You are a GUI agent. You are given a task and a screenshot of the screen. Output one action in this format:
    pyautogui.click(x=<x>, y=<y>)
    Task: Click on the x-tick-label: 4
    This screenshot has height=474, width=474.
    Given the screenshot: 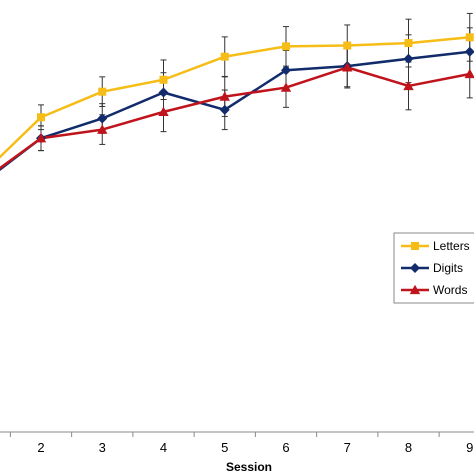 What is the action you would take?
    pyautogui.click(x=163, y=447)
    